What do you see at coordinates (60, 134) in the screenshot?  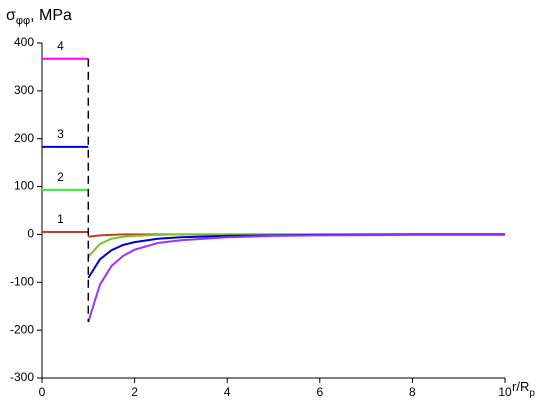 I see `series-label: 3` at bounding box center [60, 134].